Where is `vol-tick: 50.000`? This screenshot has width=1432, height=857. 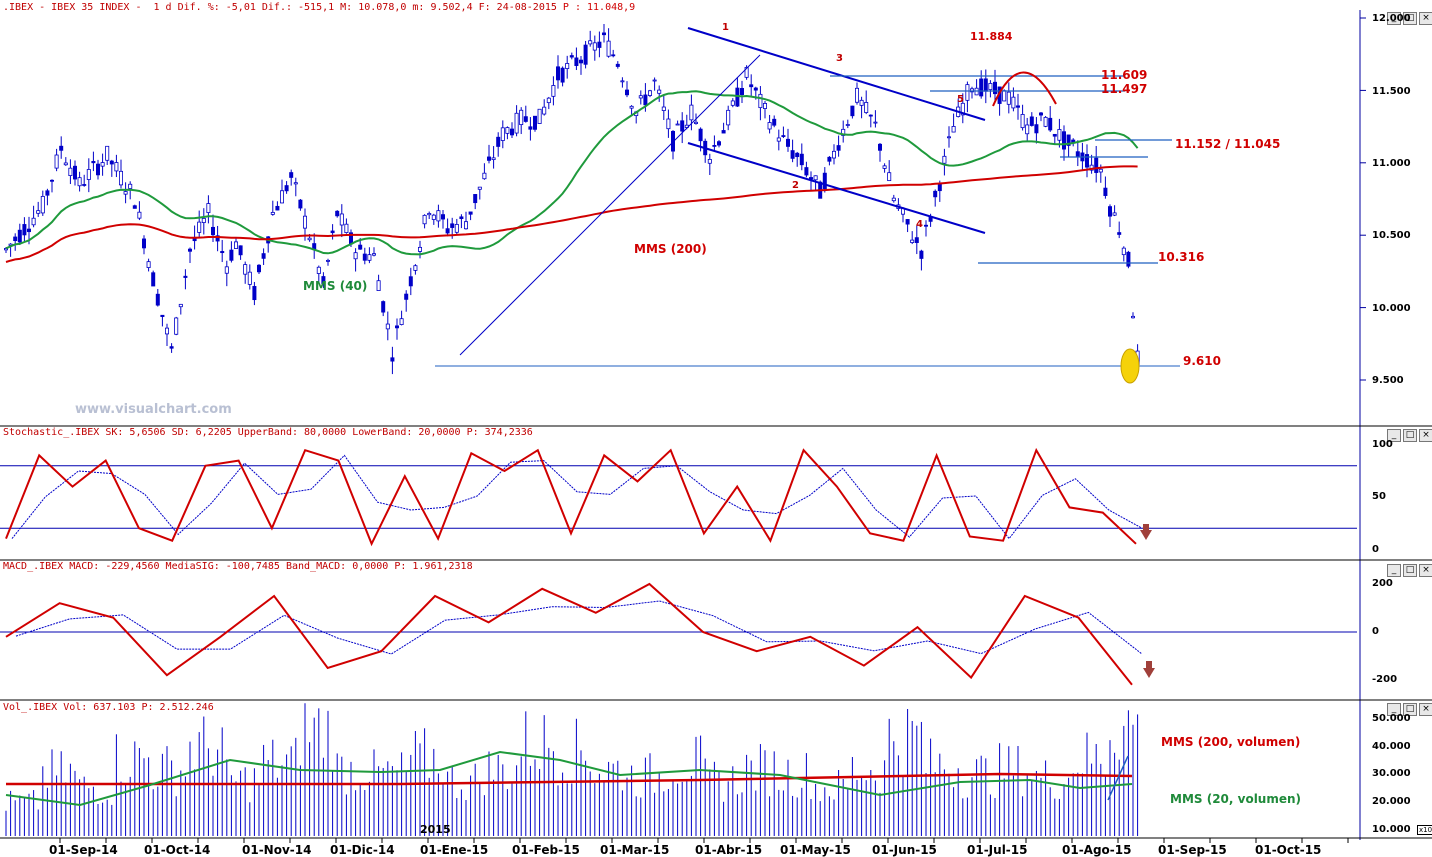
vol-tick: 50.000 is located at coordinates (1391, 718).